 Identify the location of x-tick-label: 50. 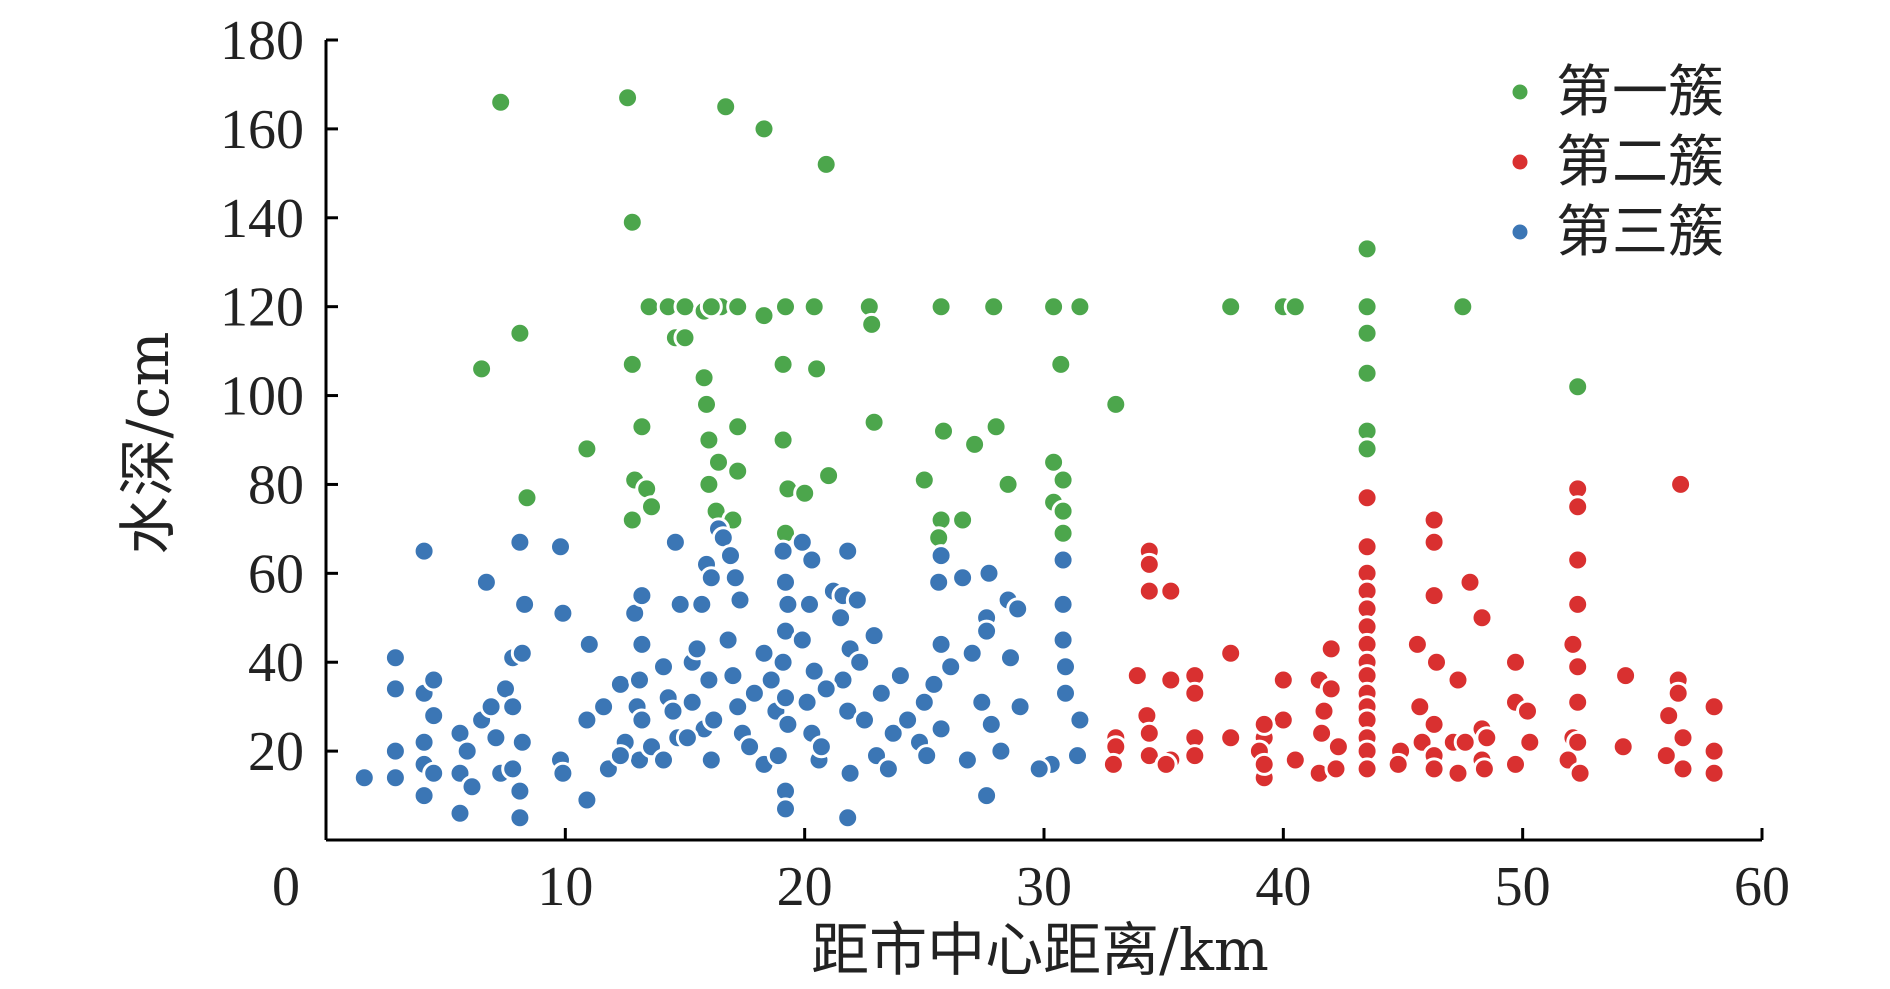
(1523, 887).